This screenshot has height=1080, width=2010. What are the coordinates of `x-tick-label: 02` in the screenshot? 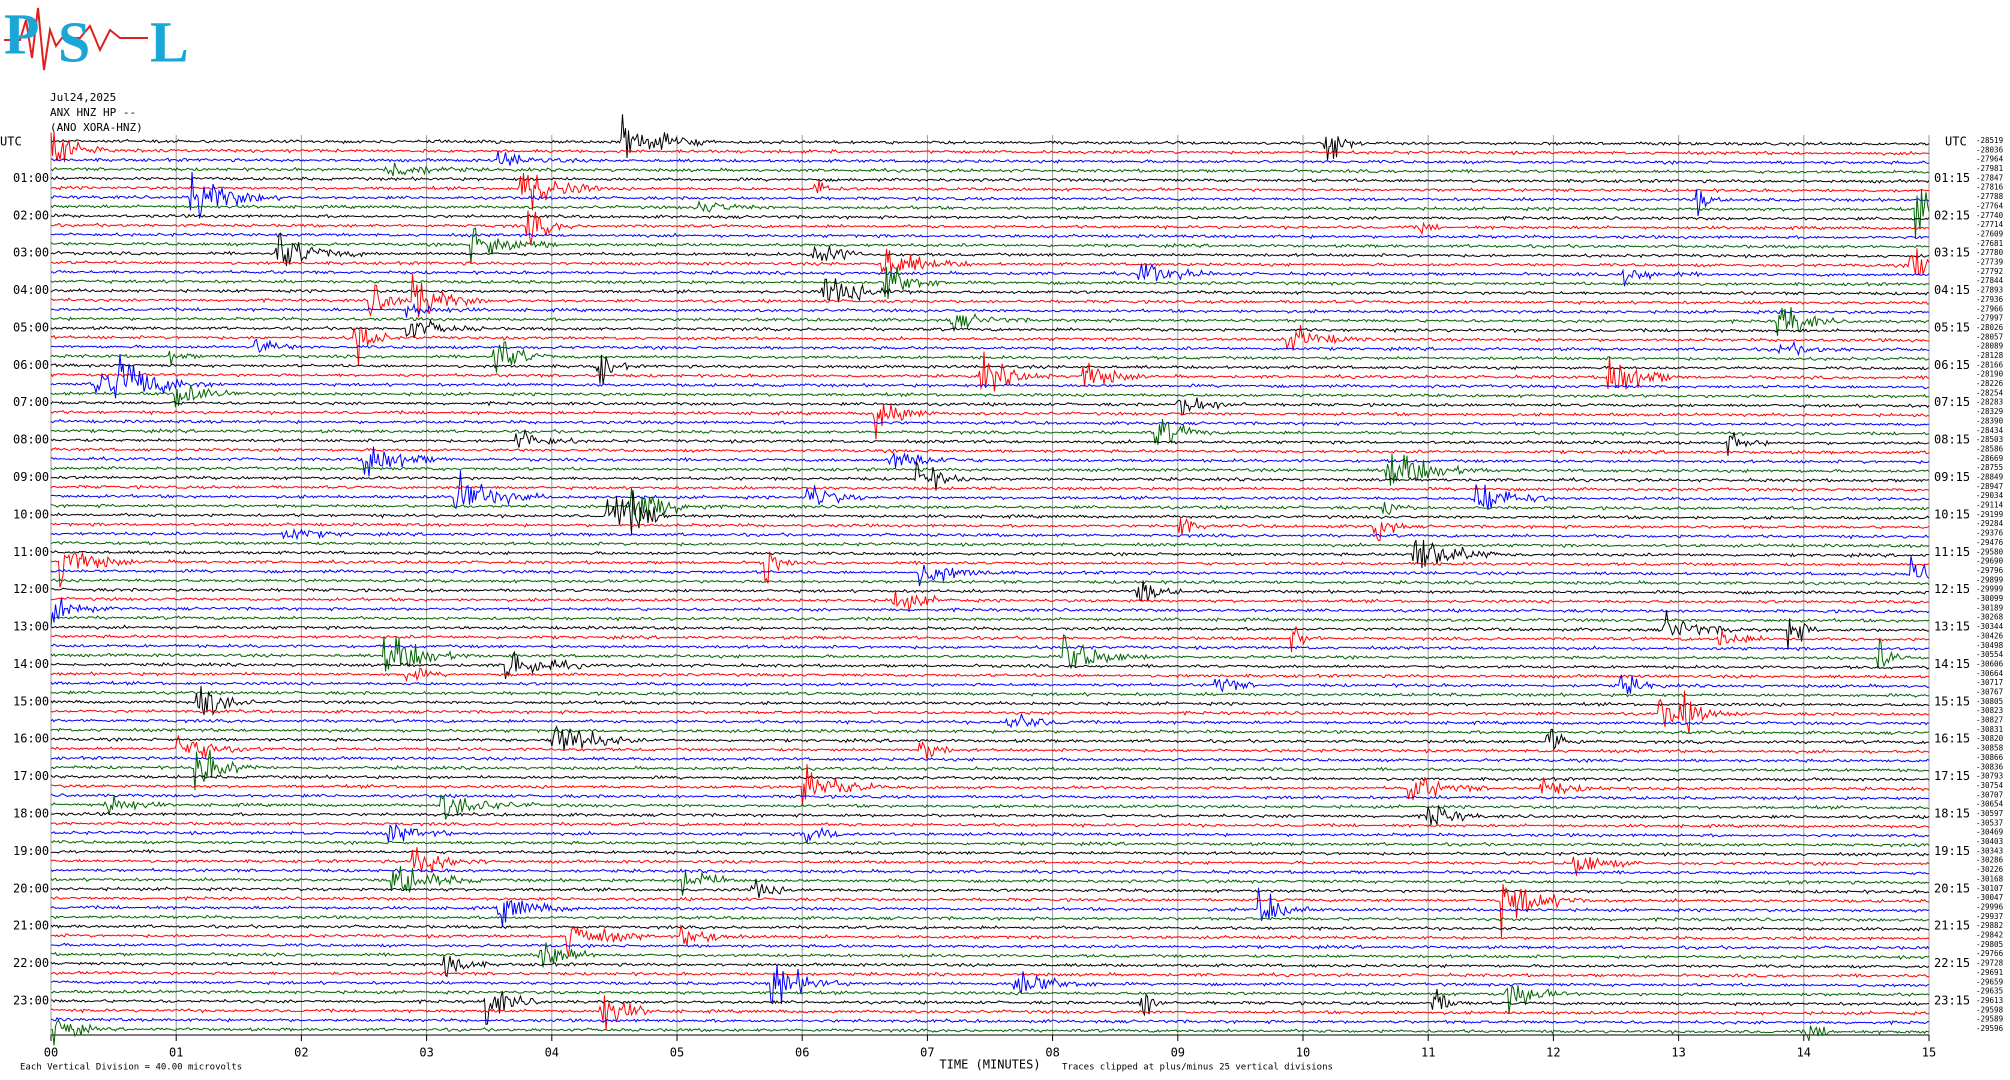 It's located at (301, 1053).